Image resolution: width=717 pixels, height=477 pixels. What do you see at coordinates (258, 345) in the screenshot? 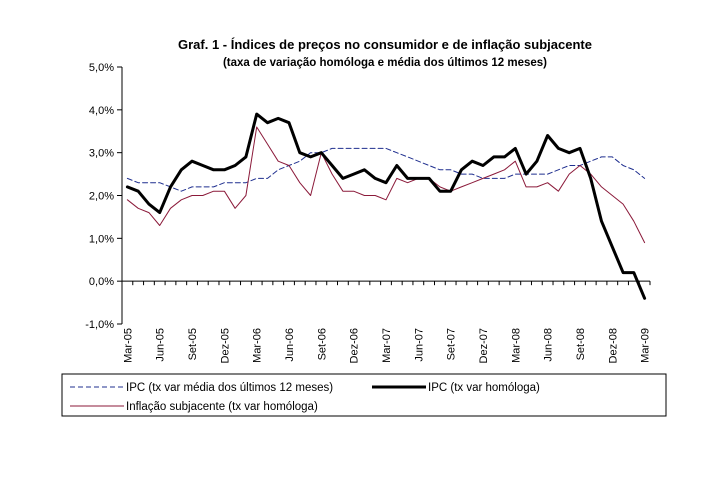
I see `x-tick-label: Mar-06` at bounding box center [258, 345].